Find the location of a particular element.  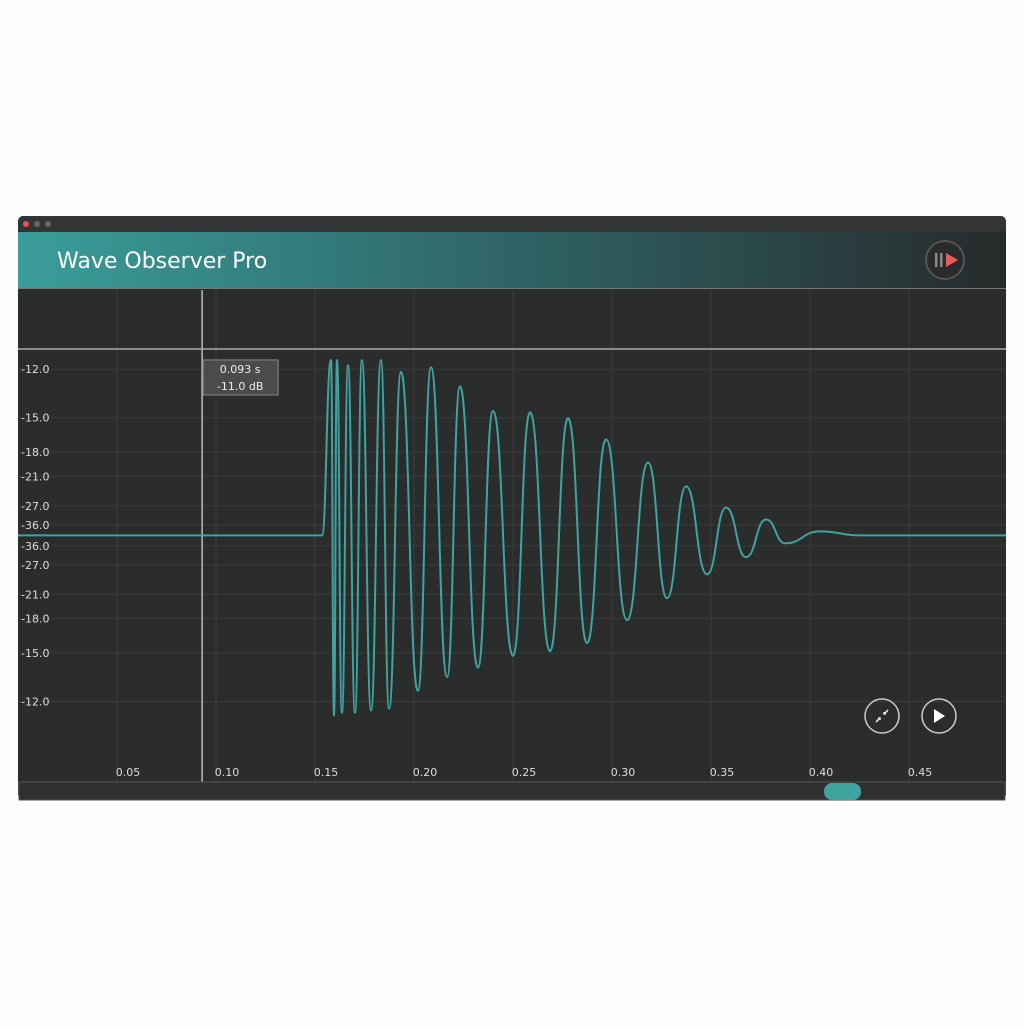

minimize-dot is located at coordinates (37, 224).